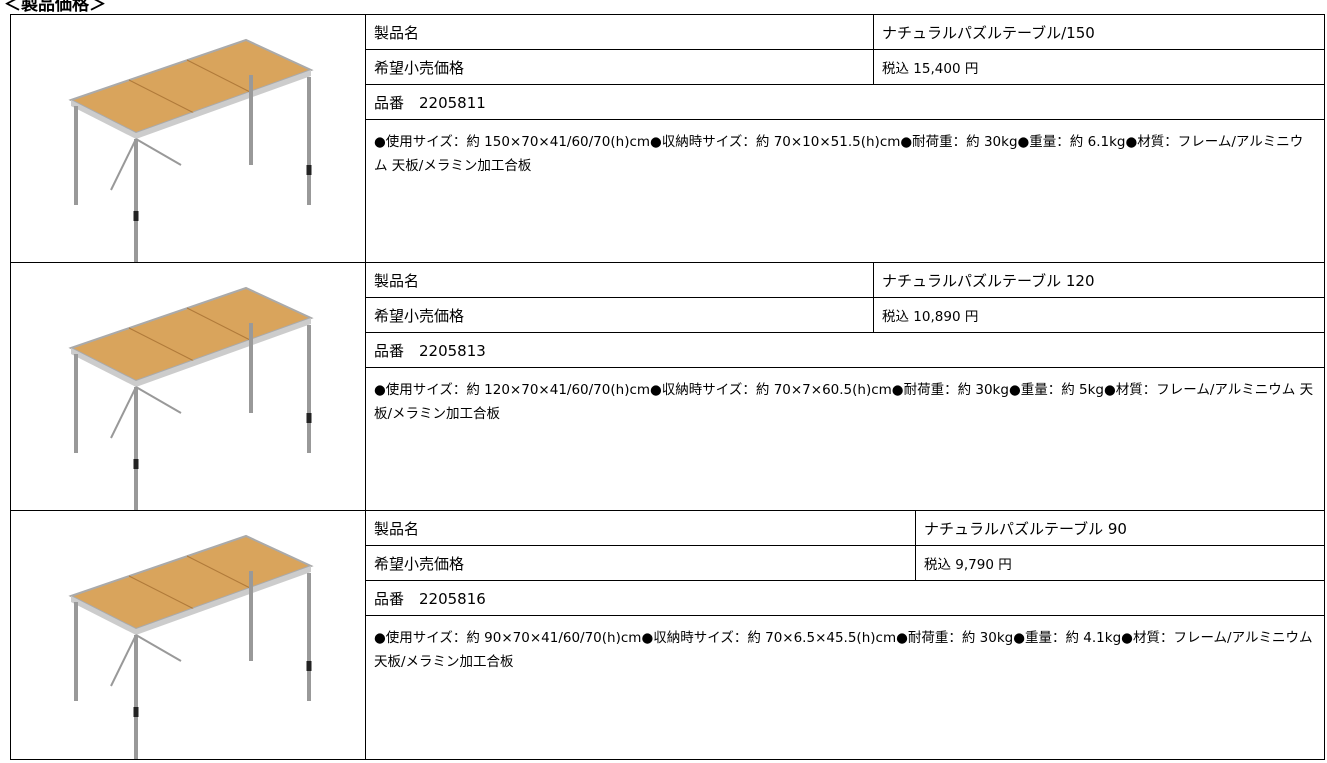 The width and height of the screenshot is (1327, 763). I want to click on section-title: ＜製品価格＞, so click(55, 7).